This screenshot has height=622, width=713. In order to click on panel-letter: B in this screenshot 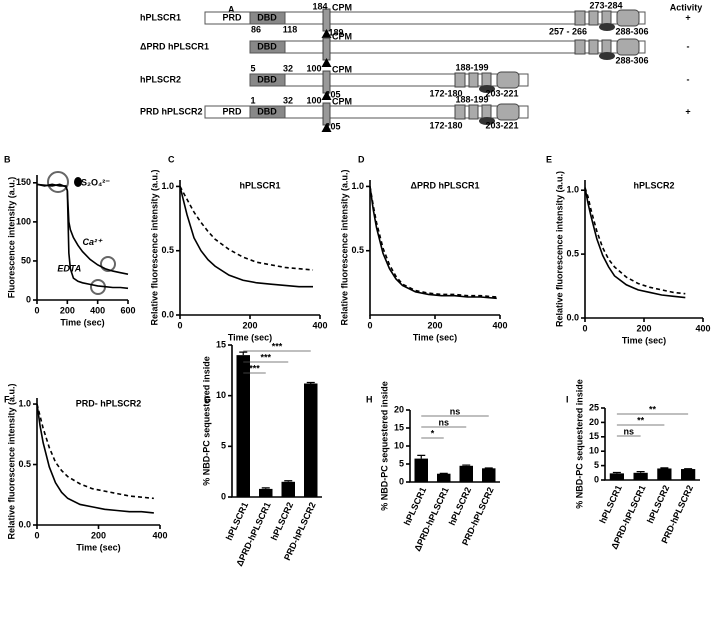, I will do `click(7, 159)`.